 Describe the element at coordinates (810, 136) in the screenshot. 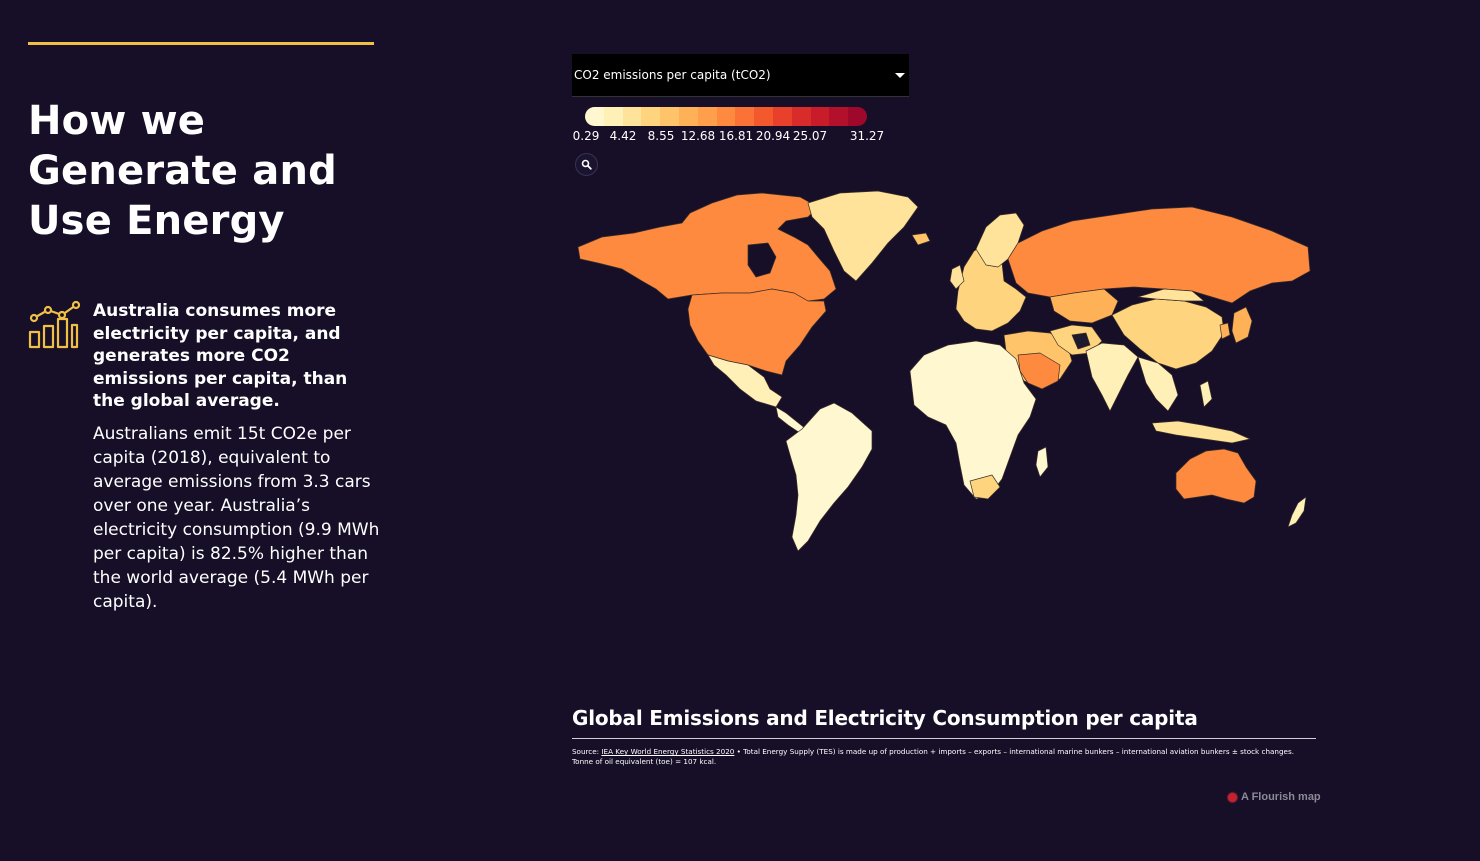

I see `legend-tick-label: 25.07` at that location.